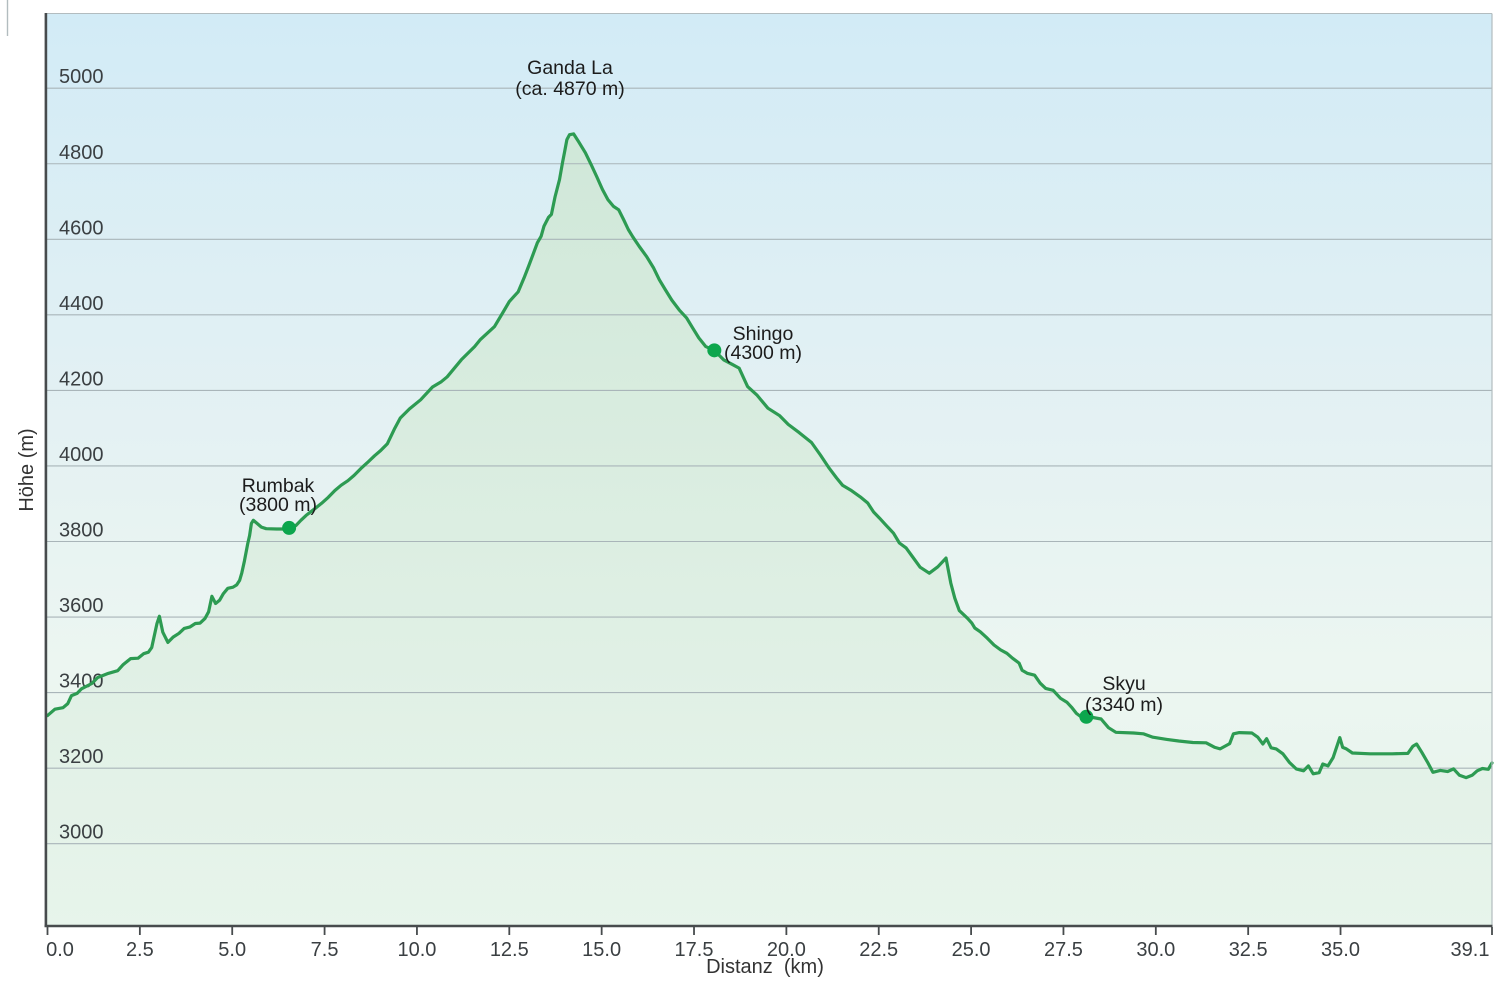  I want to click on y-axis-title: Höhe (m), so click(27, 469).